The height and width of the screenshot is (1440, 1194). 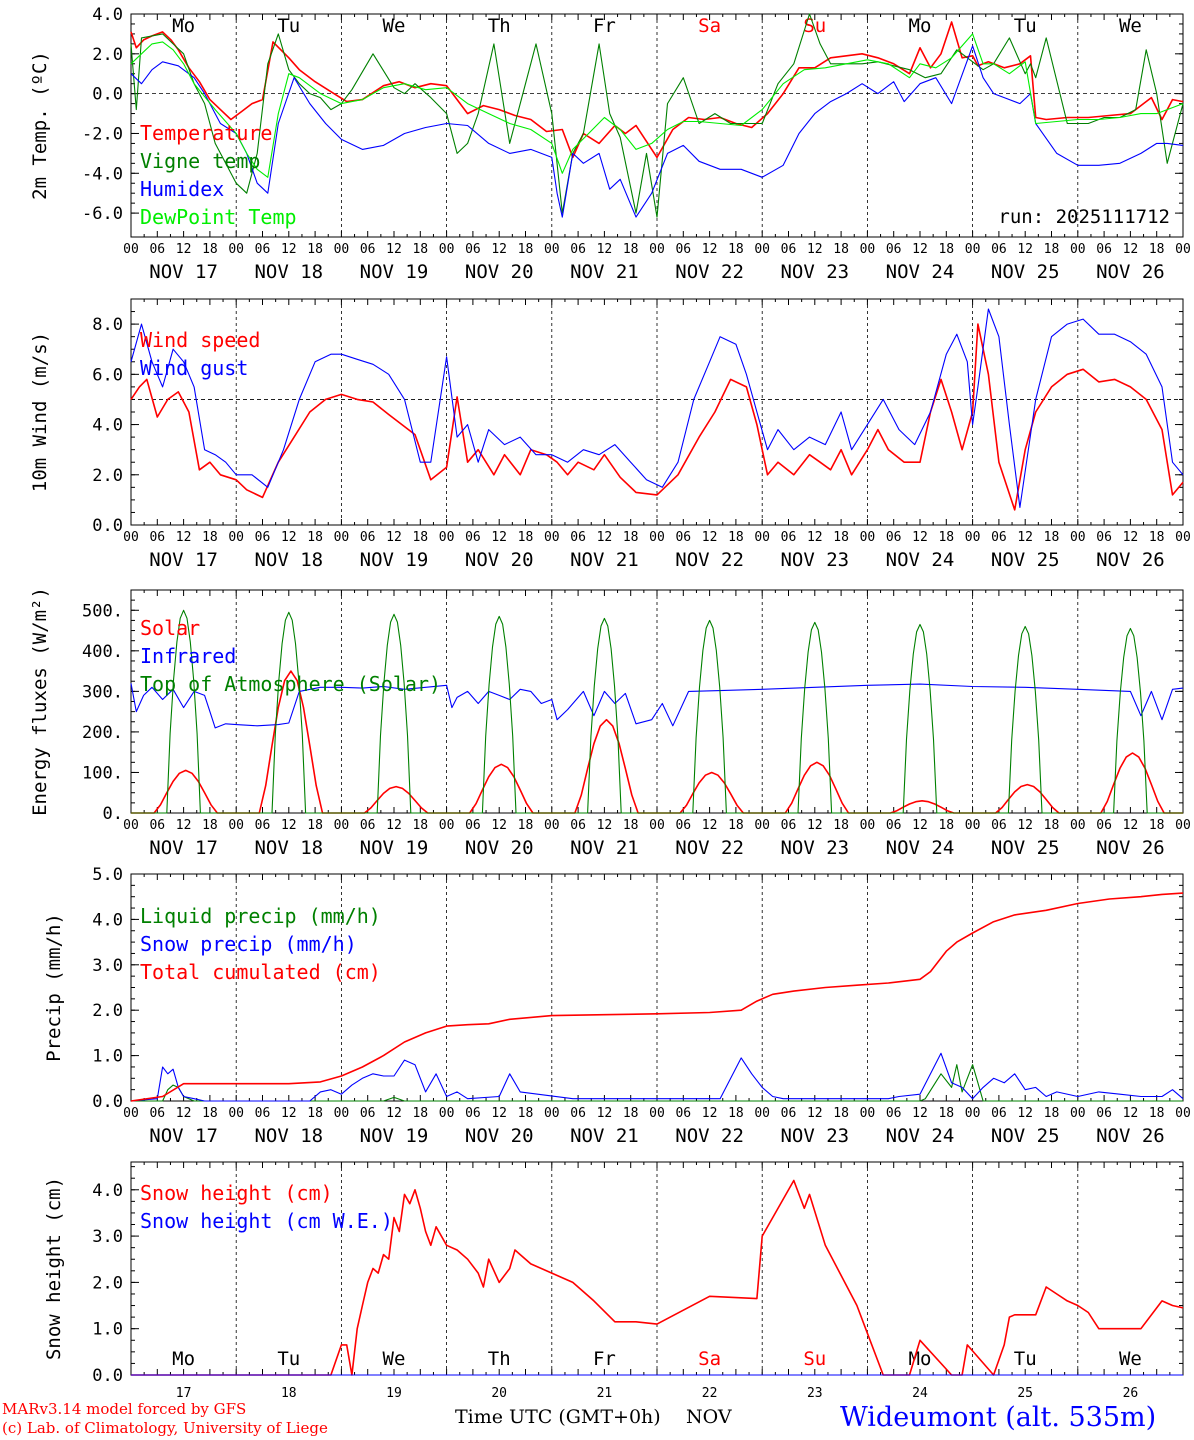 What do you see at coordinates (394, 1393) in the screenshot?
I see `day-number-label: 19` at bounding box center [394, 1393].